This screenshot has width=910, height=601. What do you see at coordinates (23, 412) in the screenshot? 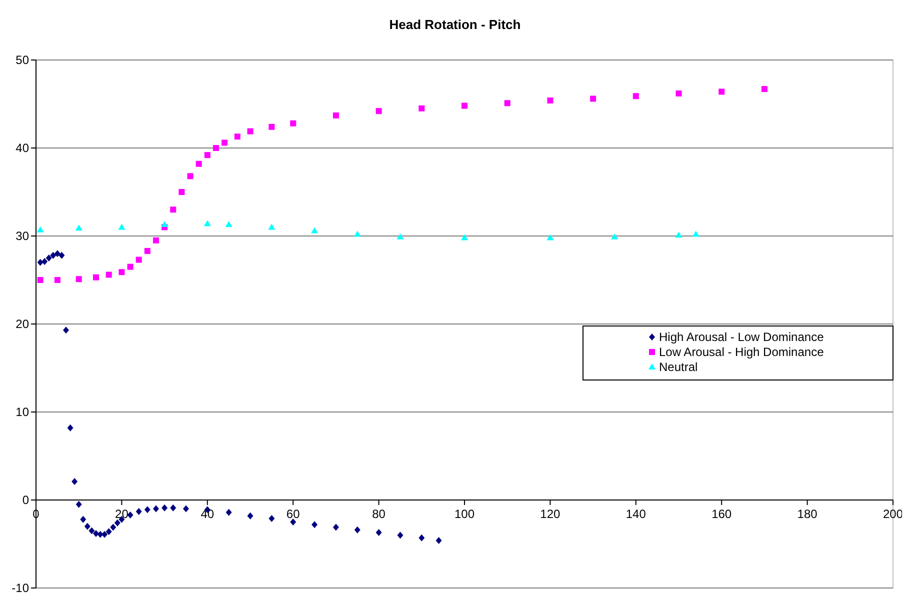
I see `y-tick-label: 10` at bounding box center [23, 412].